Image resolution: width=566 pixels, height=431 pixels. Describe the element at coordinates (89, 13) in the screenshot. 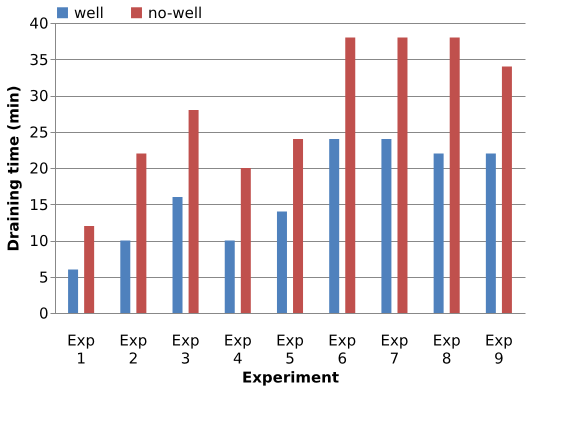

I see `legend-label: well` at that location.